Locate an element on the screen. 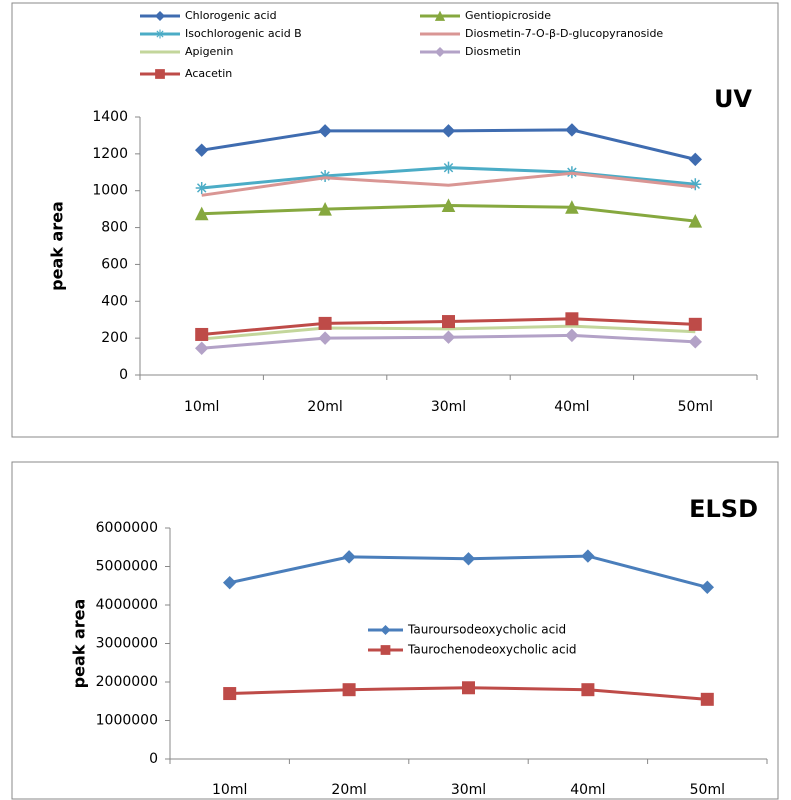  y-tick-label: 1000 is located at coordinates (110, 191).